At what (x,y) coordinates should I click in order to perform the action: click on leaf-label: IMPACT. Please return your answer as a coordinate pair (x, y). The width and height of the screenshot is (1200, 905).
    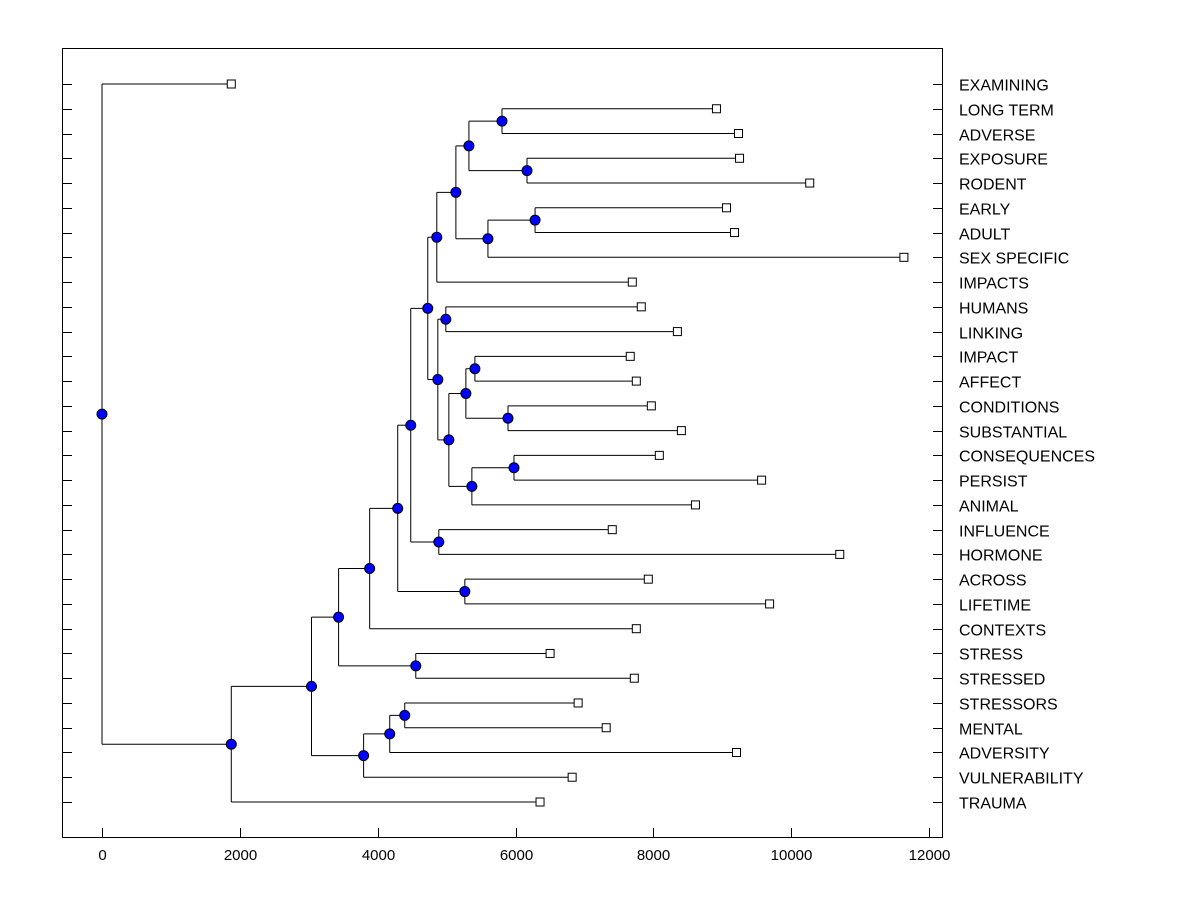
    Looking at the image, I should click on (988, 358).